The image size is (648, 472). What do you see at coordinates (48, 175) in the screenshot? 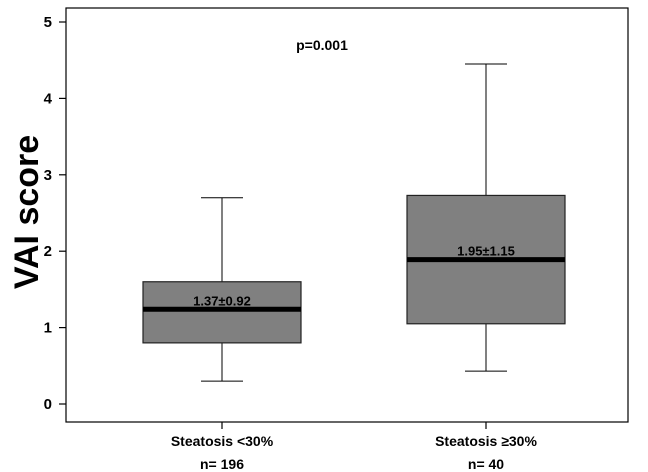
I see `y-tick-label: 3` at bounding box center [48, 175].